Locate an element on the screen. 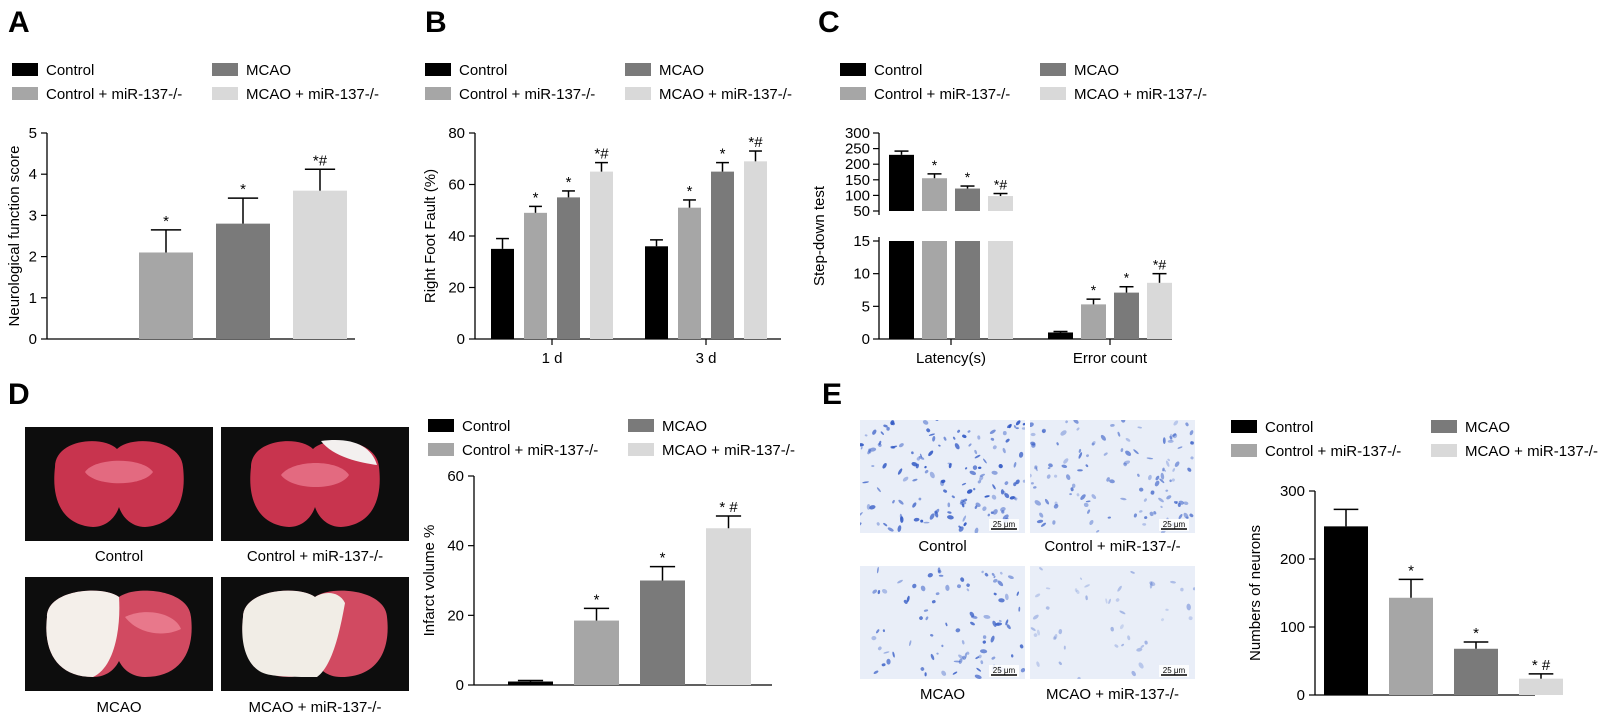 Image resolution: width=1623 pixels, height=721 pixels. y-axis-label-A: Neurological function score is located at coordinates (14, 236).